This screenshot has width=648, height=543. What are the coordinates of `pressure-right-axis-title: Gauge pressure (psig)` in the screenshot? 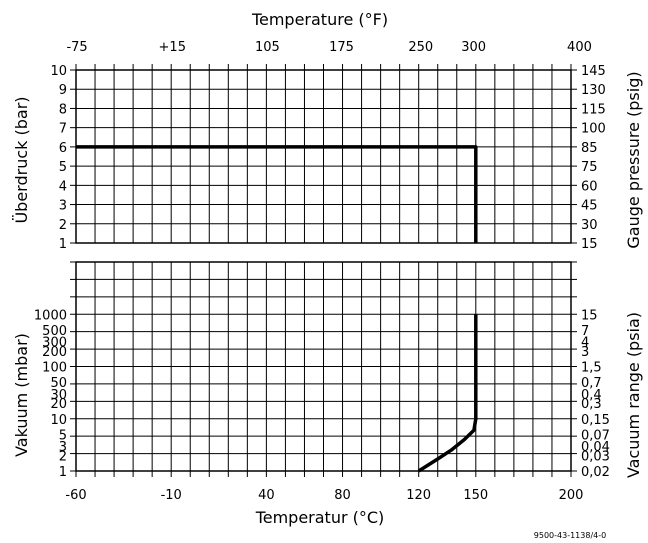 It's located at (633, 159).